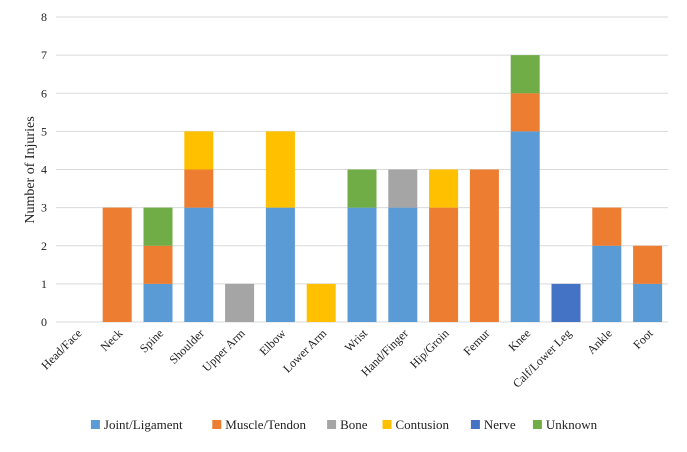 The width and height of the screenshot is (687, 452). Describe the element at coordinates (520, 340) in the screenshot. I see `x-tick-label: Knee` at that location.